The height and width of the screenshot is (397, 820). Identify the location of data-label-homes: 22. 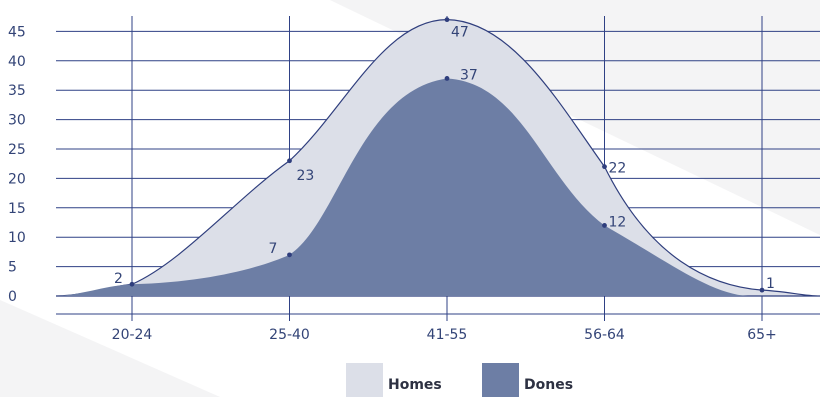
(618, 169).